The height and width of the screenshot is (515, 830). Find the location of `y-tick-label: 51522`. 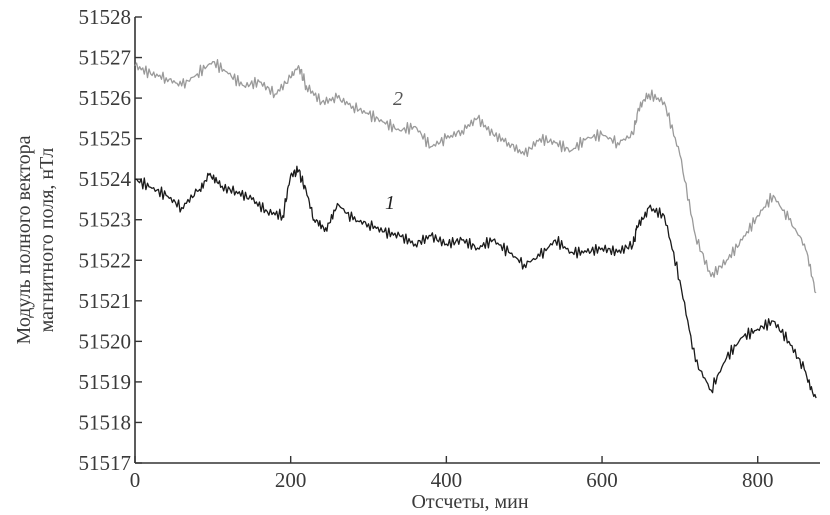

y-tick-label: 51522 is located at coordinates (105, 260).